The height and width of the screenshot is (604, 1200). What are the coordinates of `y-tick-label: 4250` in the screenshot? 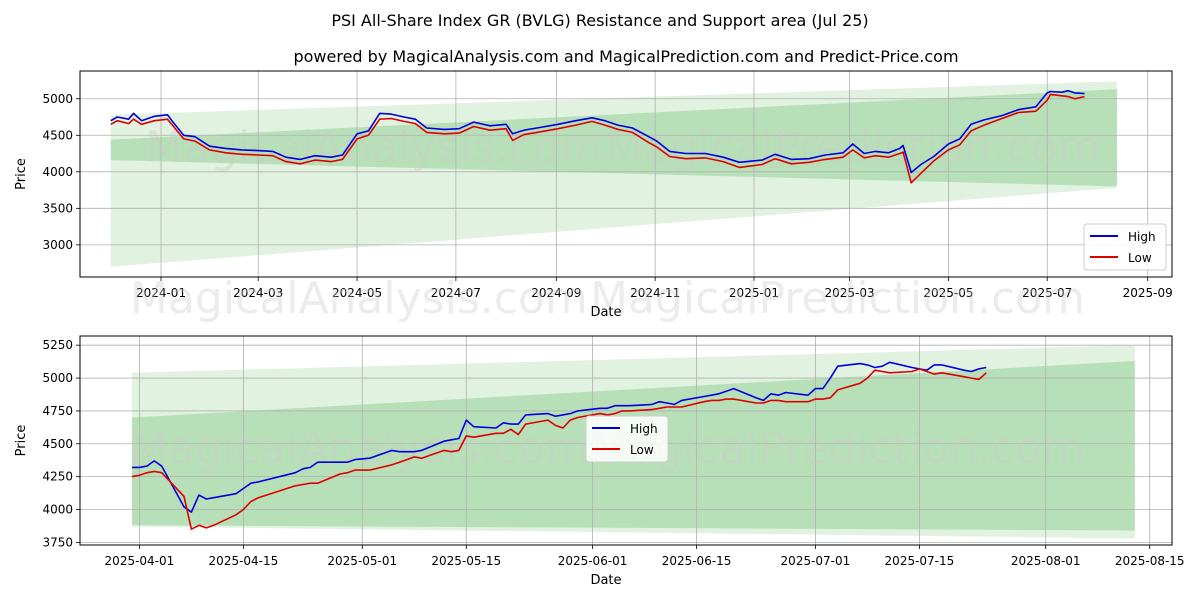 It's located at (57, 477).